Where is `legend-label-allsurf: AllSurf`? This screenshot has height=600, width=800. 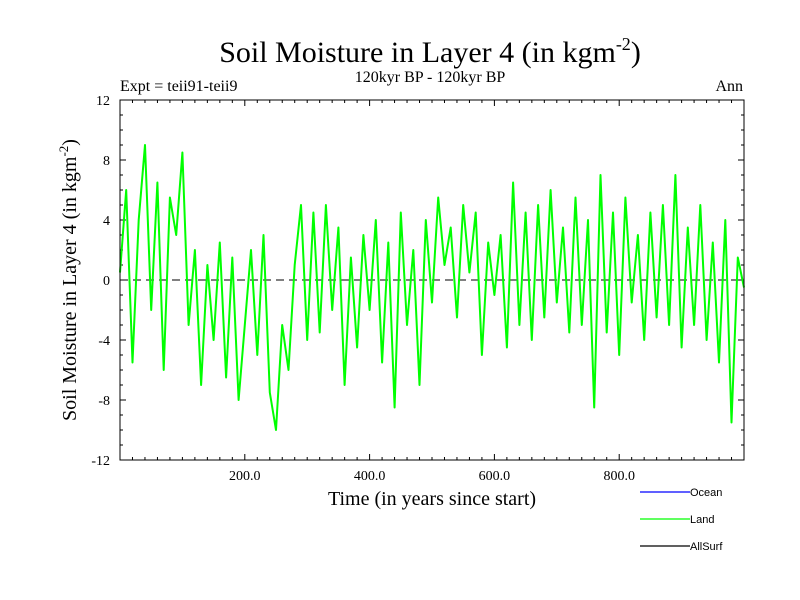 legend-label-allsurf: AllSurf is located at coordinates (706, 547).